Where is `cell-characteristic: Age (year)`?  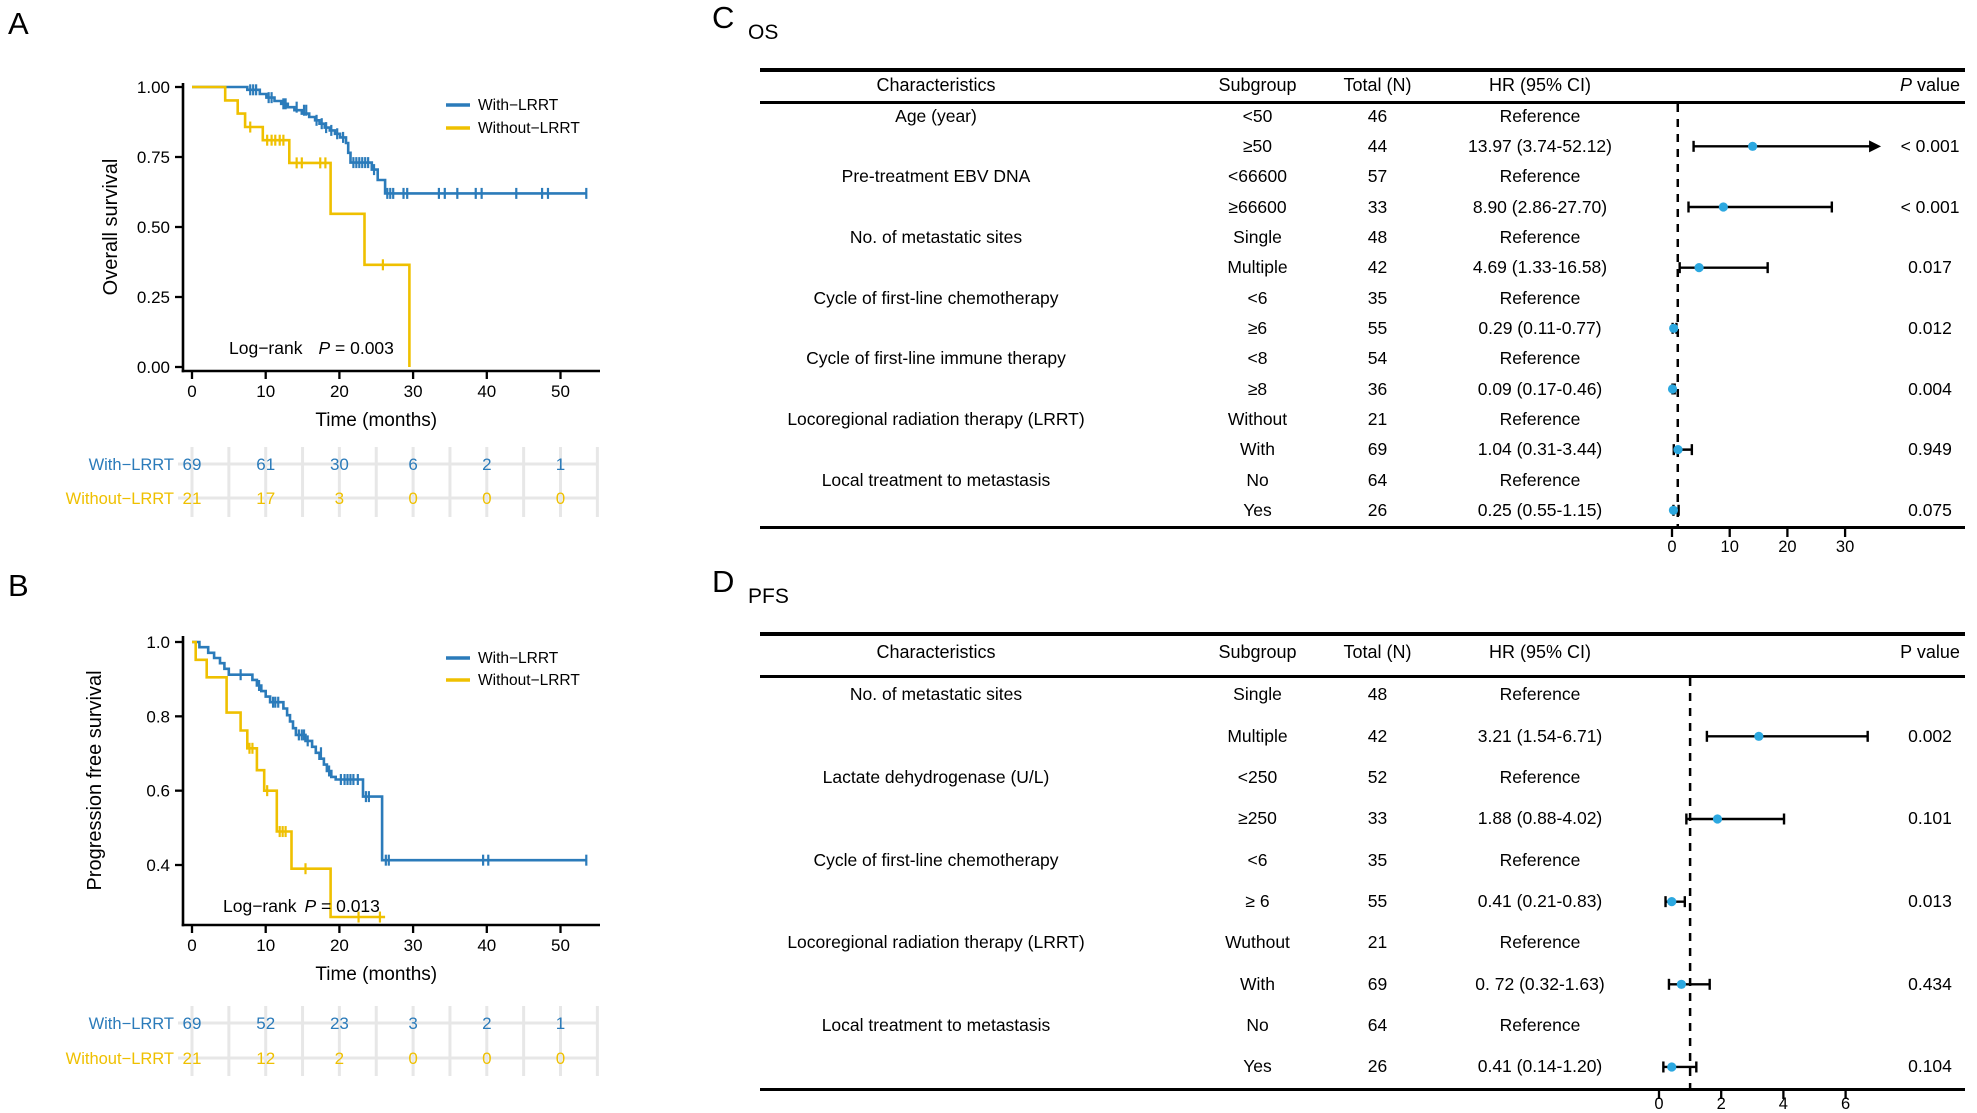 cell-characteristic: Age (year) is located at coordinates (936, 115).